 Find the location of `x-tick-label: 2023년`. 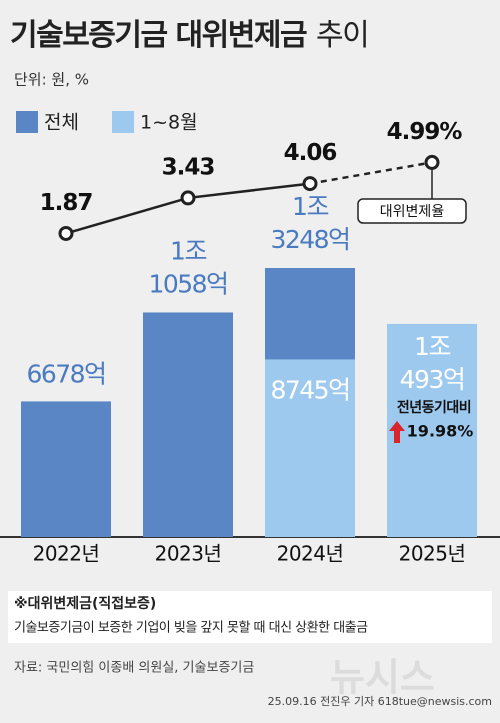

x-tick-label: 2023년 is located at coordinates (188, 554).